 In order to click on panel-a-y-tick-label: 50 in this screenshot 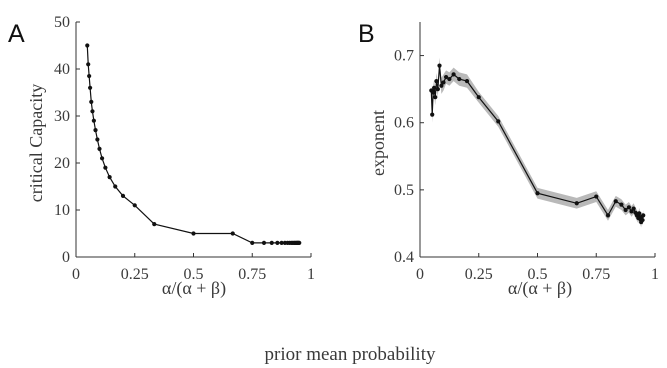, I will do `click(62, 22)`.